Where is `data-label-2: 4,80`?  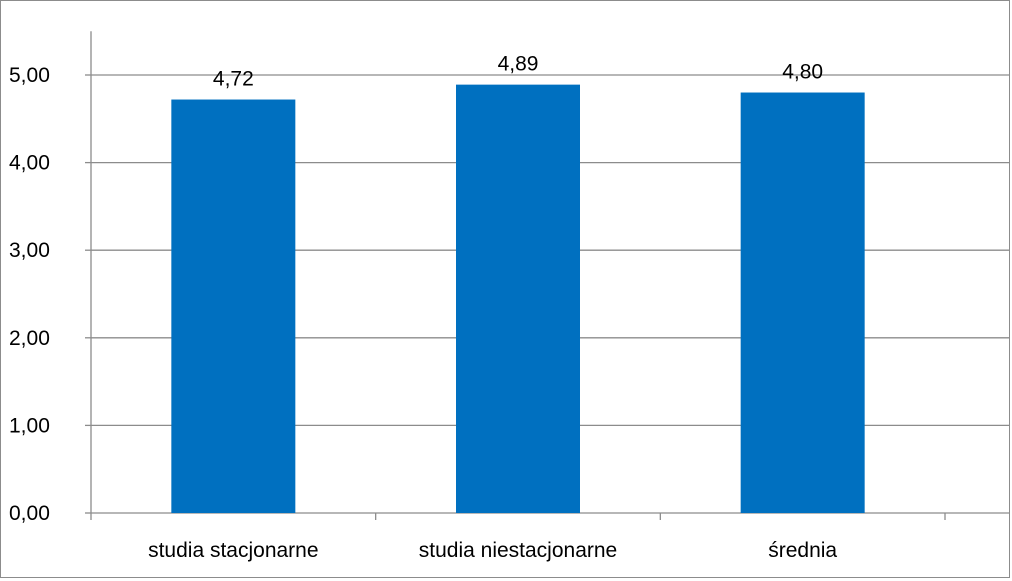
data-label-2: 4,80 is located at coordinates (802, 72).